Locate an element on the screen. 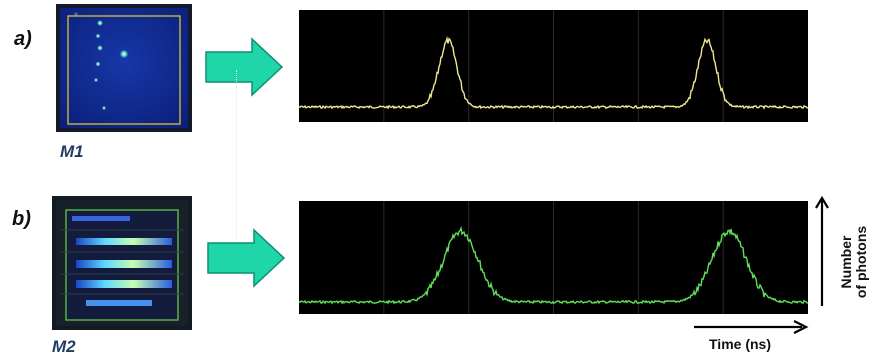 Image resolution: width=870 pixels, height=358 pixels. arrow-up-icon is located at coordinates (822, 252).